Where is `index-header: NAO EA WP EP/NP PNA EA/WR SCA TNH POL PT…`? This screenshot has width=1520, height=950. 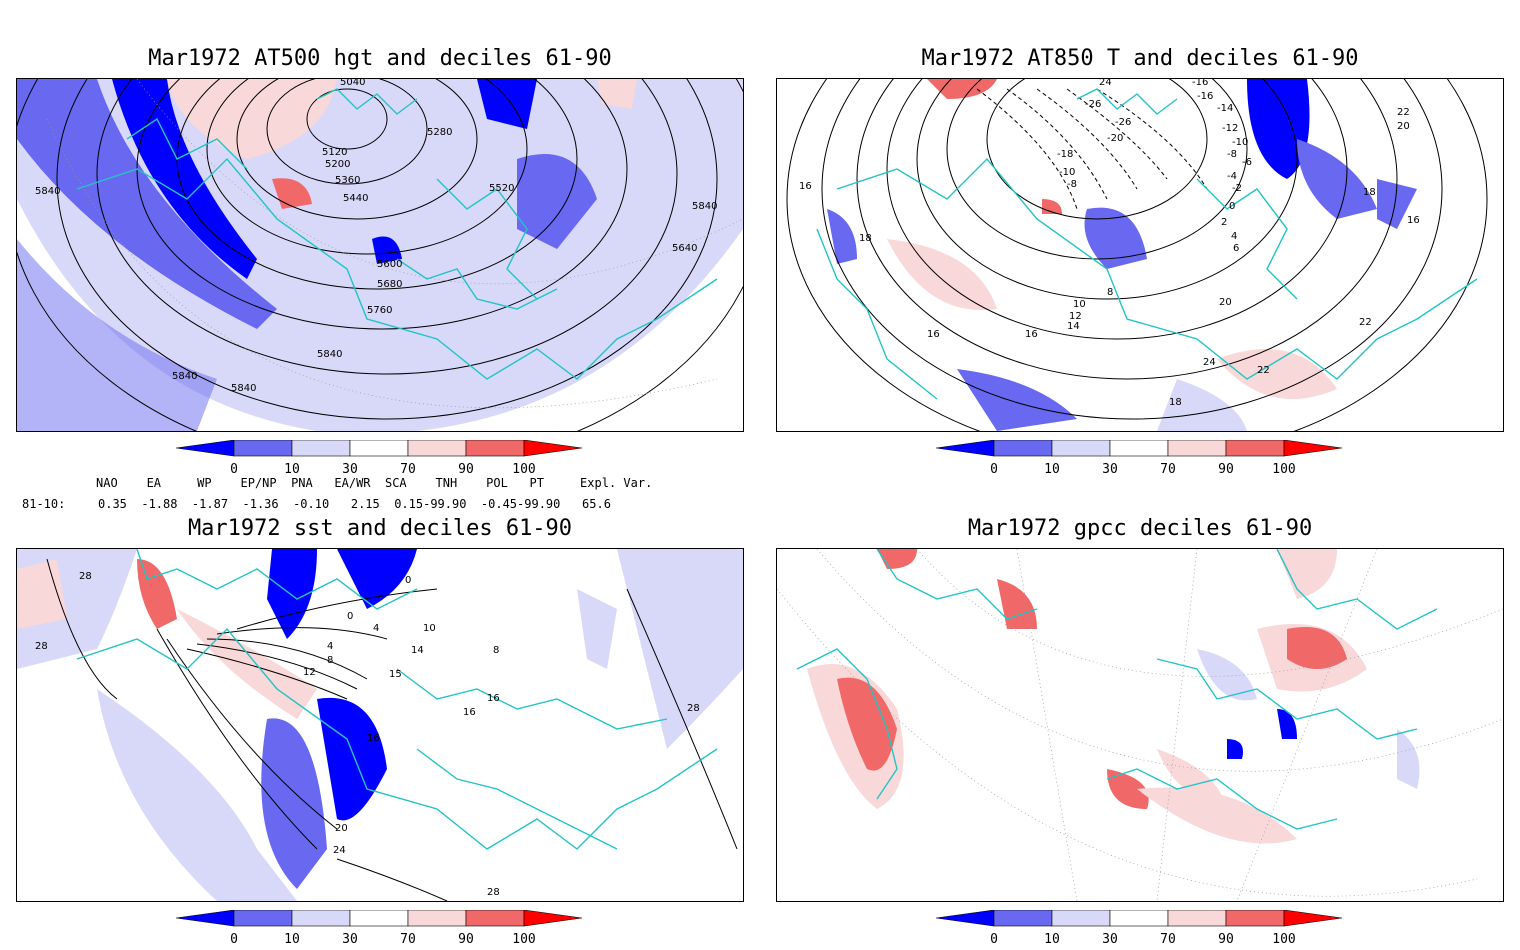
index-header: NAO EA WP EP/NP PNA EA/WR SCA TNH POL PT… is located at coordinates (374, 483).